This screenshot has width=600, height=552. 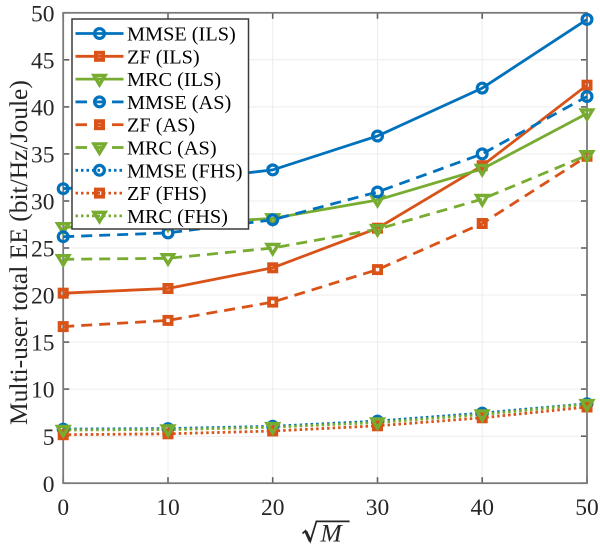 What do you see at coordinates (18, 252) in the screenshot?
I see `svg-text:Multi-user total EE (bit/Hz/Jo: Multi-user total EE (bit/Hz/Joule)` at bounding box center [18, 252].